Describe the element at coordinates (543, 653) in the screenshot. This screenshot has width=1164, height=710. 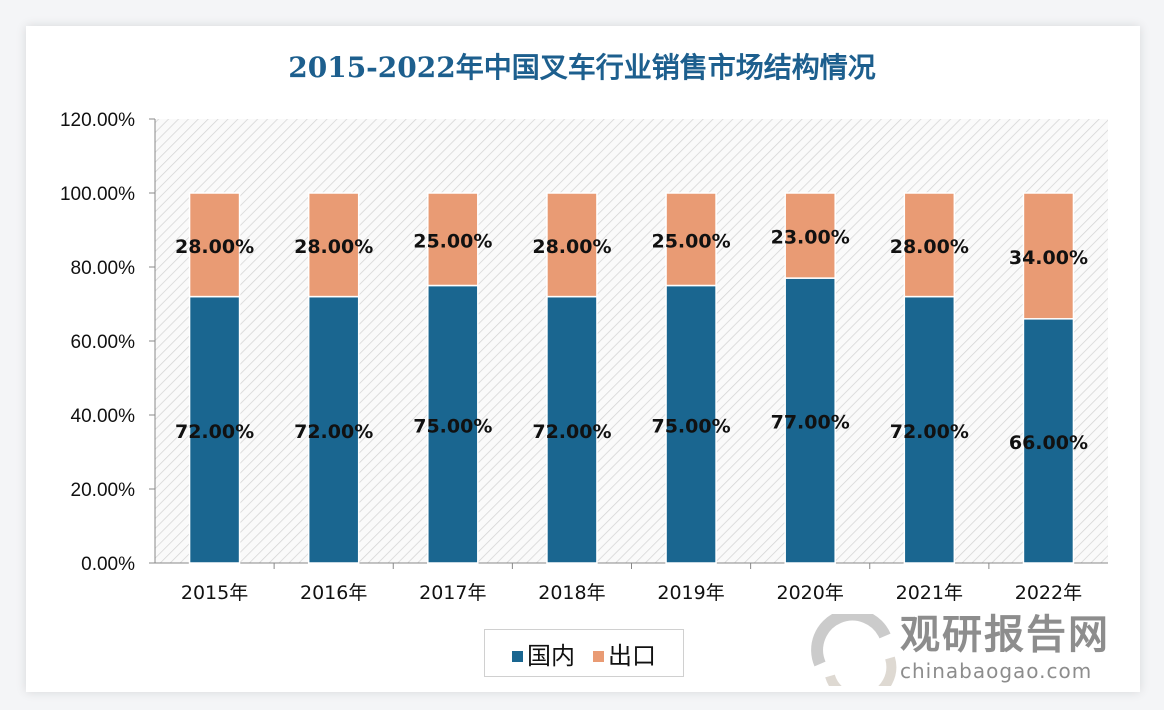
I see `legend-item-domestic: 国内` at that location.